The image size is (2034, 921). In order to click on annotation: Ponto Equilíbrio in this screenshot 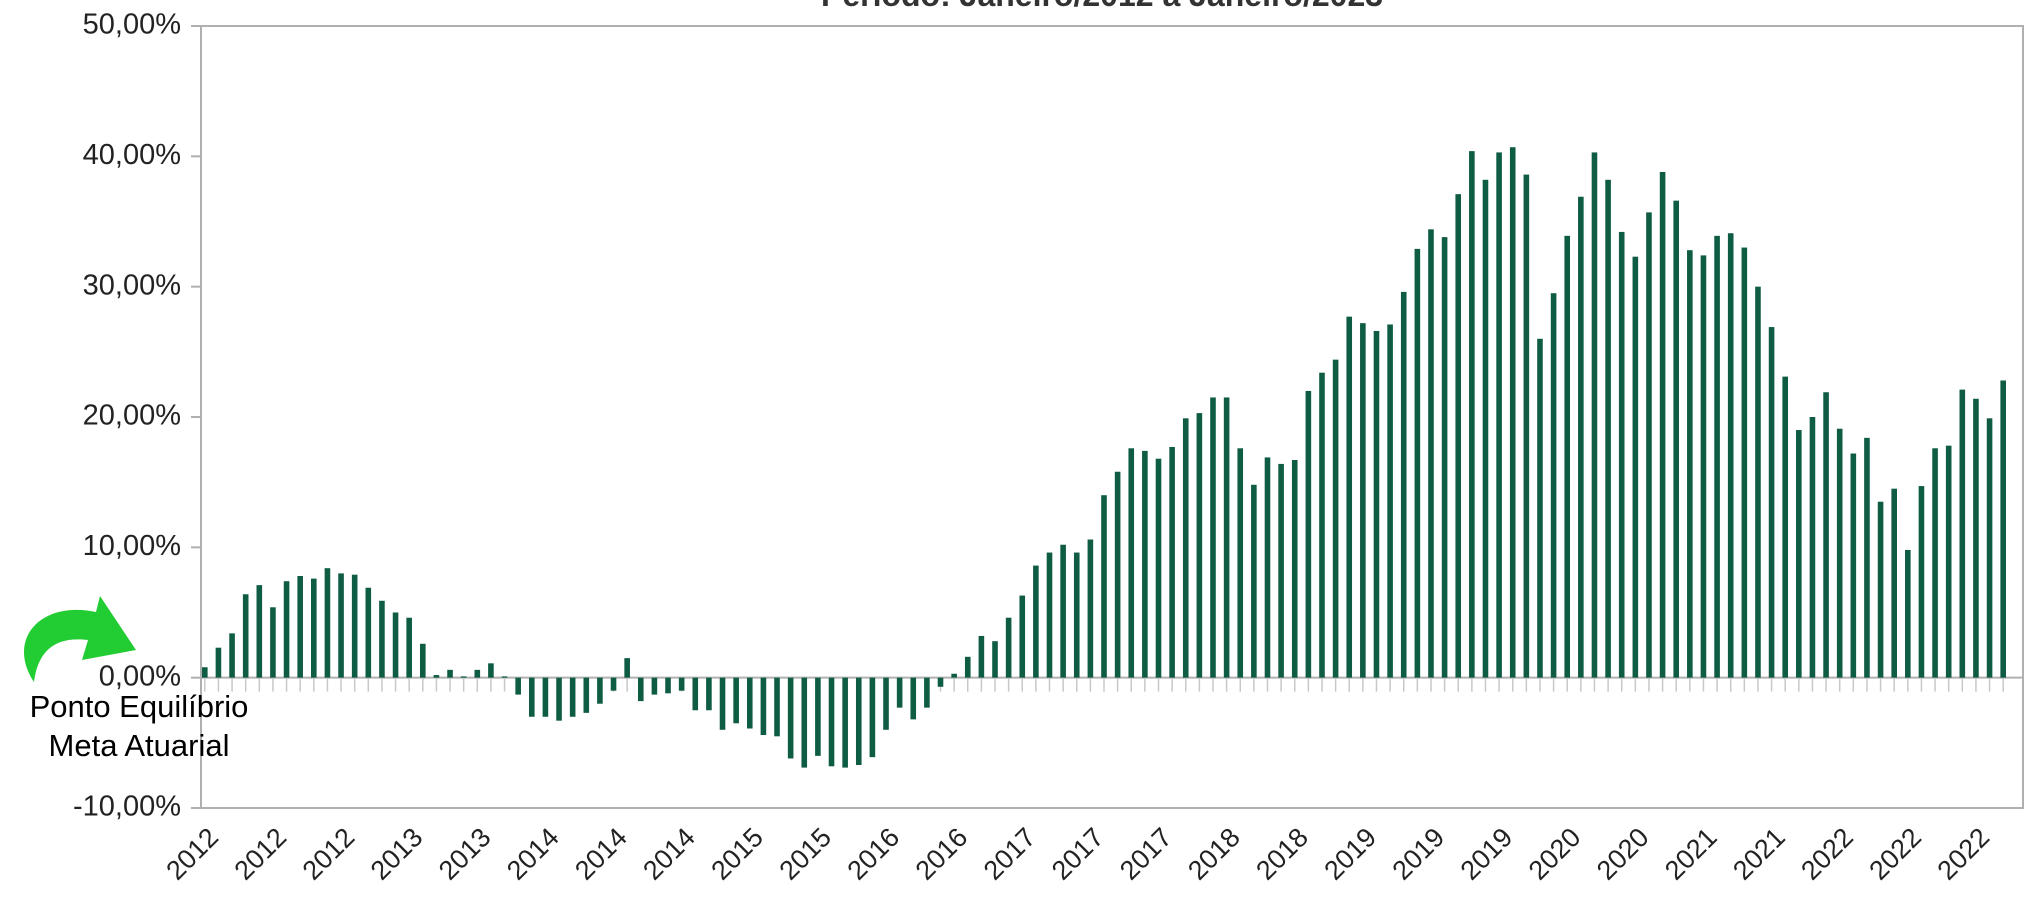, I will do `click(139, 706)`.